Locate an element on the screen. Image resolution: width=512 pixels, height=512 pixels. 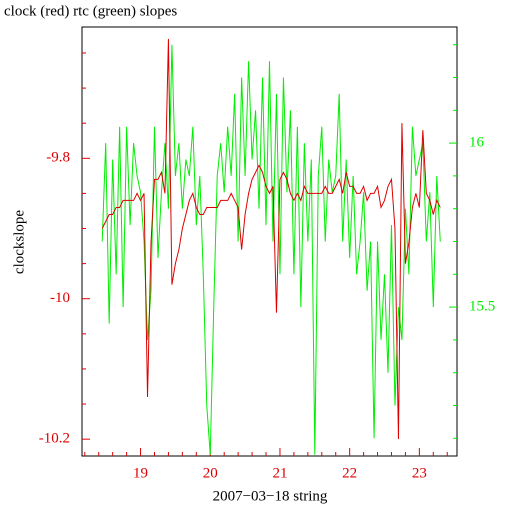
x-tick-label: 23 is located at coordinates (419, 473).